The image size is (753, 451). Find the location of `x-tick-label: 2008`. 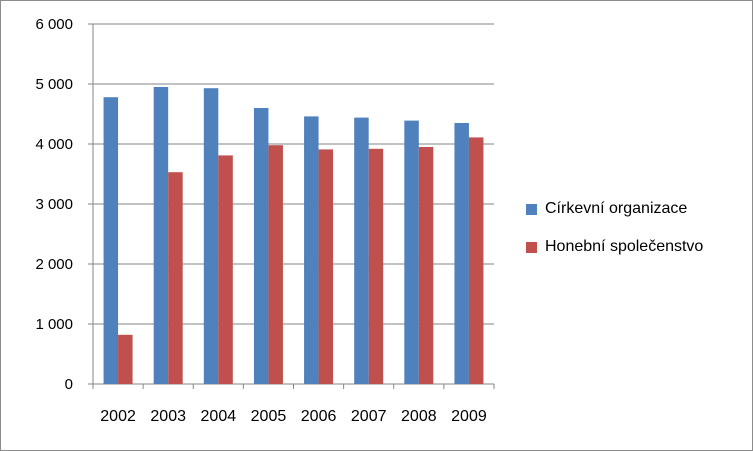

x-tick-label: 2008 is located at coordinates (419, 416).